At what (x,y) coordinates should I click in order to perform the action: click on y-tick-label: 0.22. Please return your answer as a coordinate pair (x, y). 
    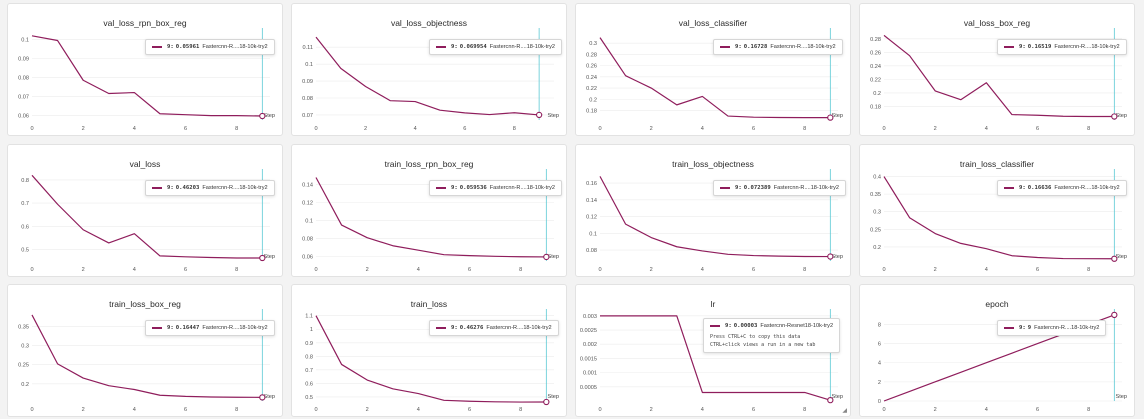
    Looking at the image, I should click on (875, 80).